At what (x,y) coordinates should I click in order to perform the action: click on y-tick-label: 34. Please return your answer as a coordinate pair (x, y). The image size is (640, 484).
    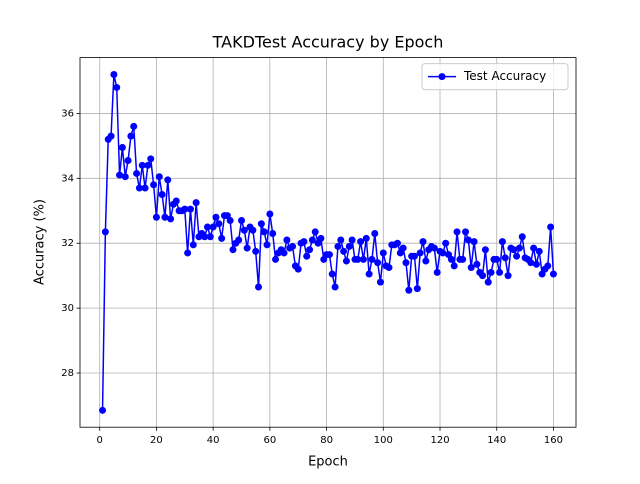
    Looking at the image, I should click on (67, 178).